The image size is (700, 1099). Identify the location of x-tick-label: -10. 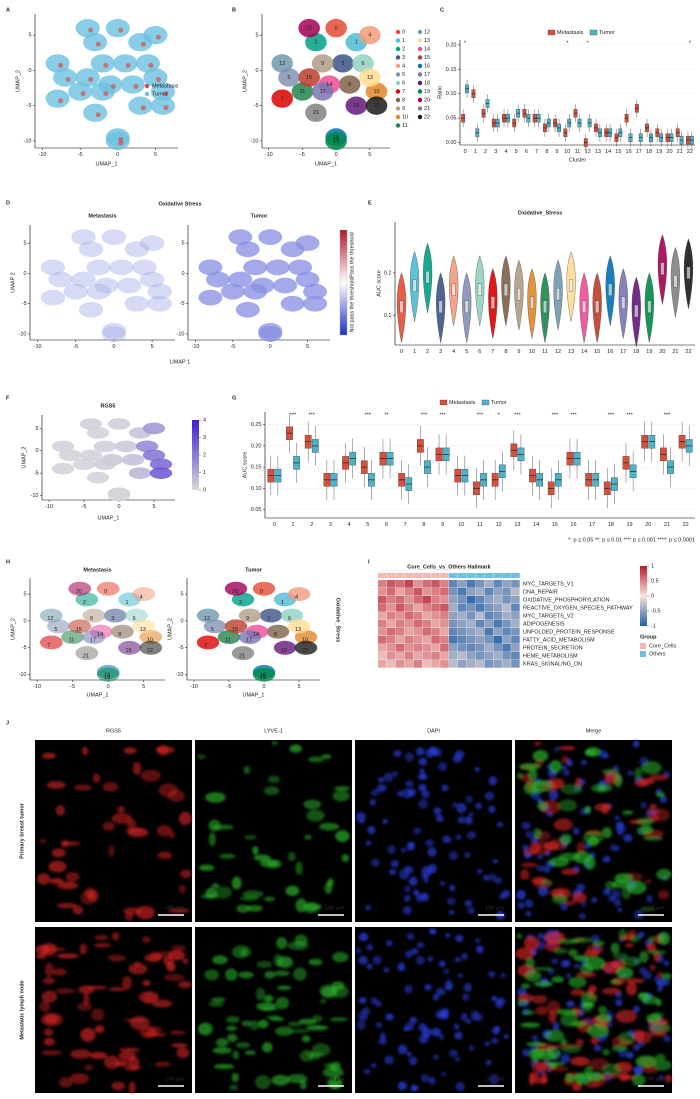
(37, 687).